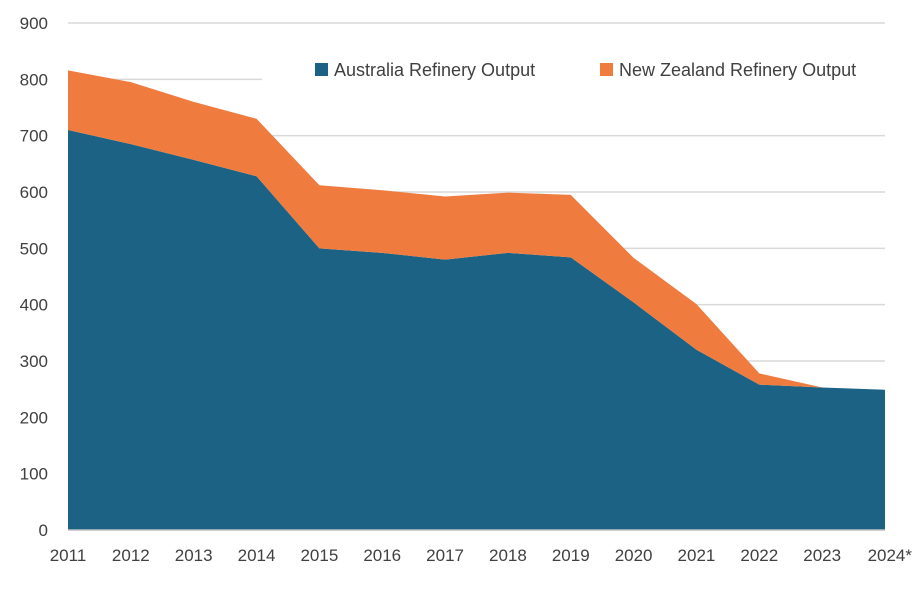 This screenshot has width=916, height=594. I want to click on y-tick-label: 0, so click(43, 530).